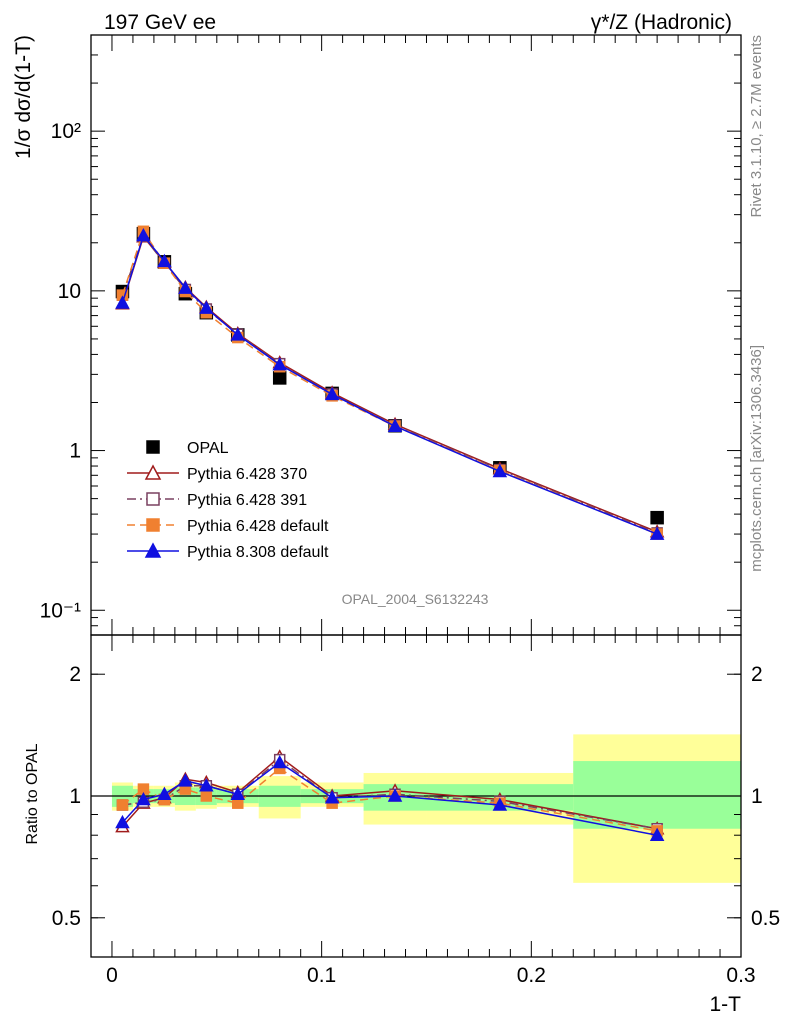  I want to click on stat-uncertainty-band, so click(657, 795).